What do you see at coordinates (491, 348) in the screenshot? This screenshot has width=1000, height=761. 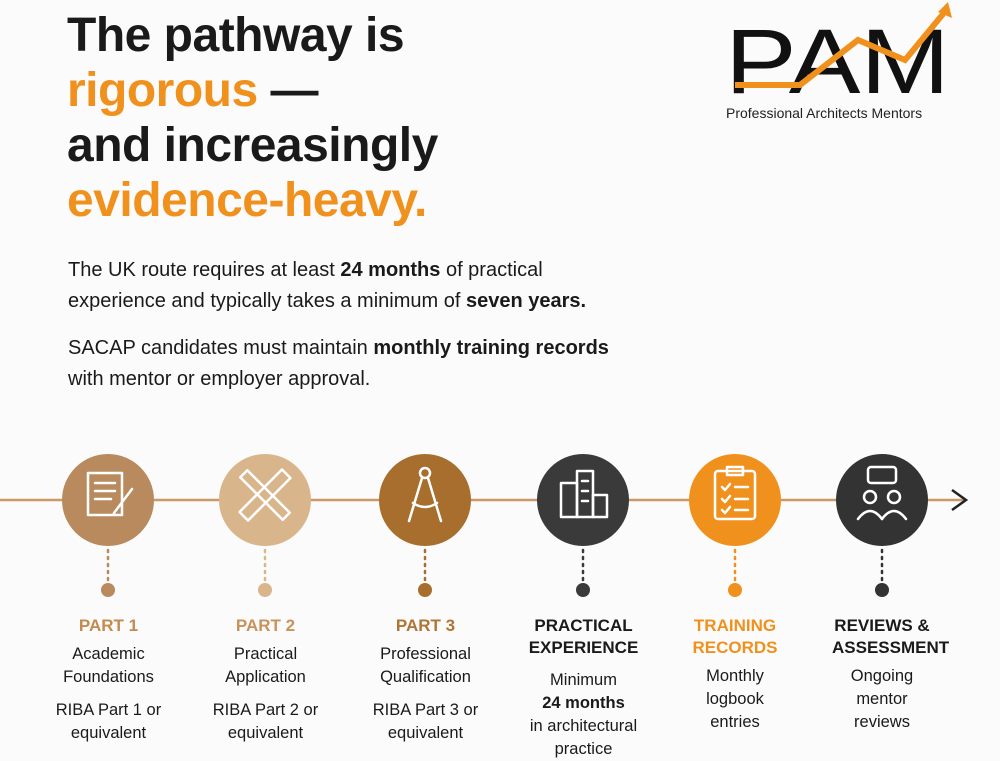 I see `paragraph-text: monthly training records` at bounding box center [491, 348].